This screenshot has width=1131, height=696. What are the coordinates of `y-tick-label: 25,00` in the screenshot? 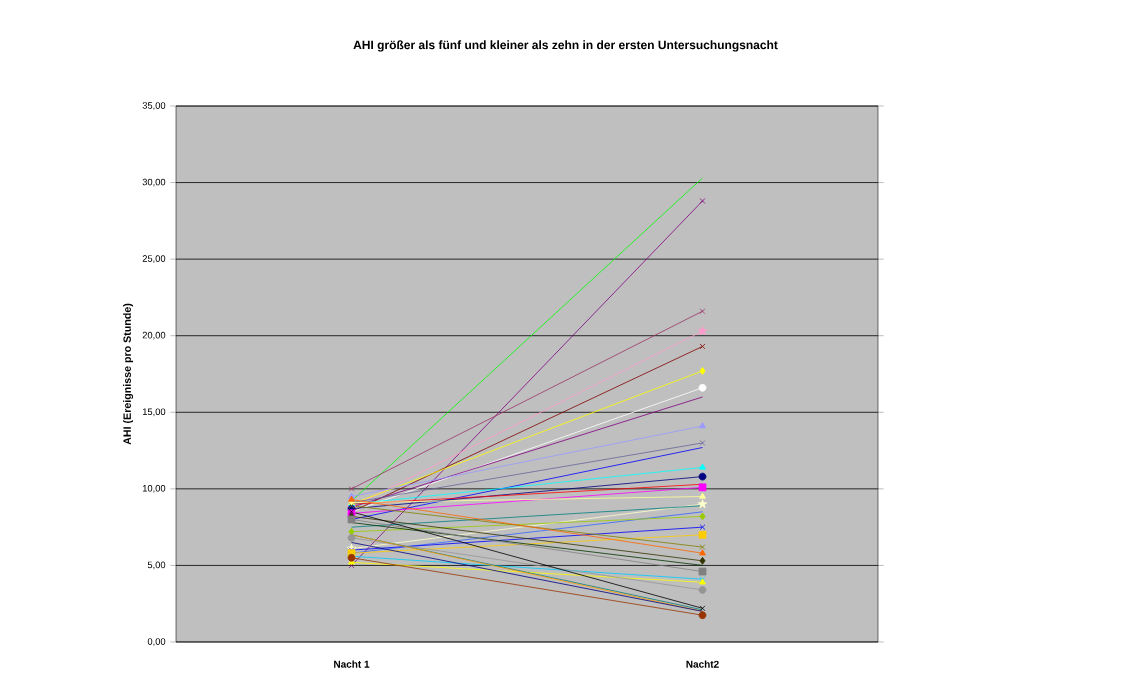 It's located at (154, 259).